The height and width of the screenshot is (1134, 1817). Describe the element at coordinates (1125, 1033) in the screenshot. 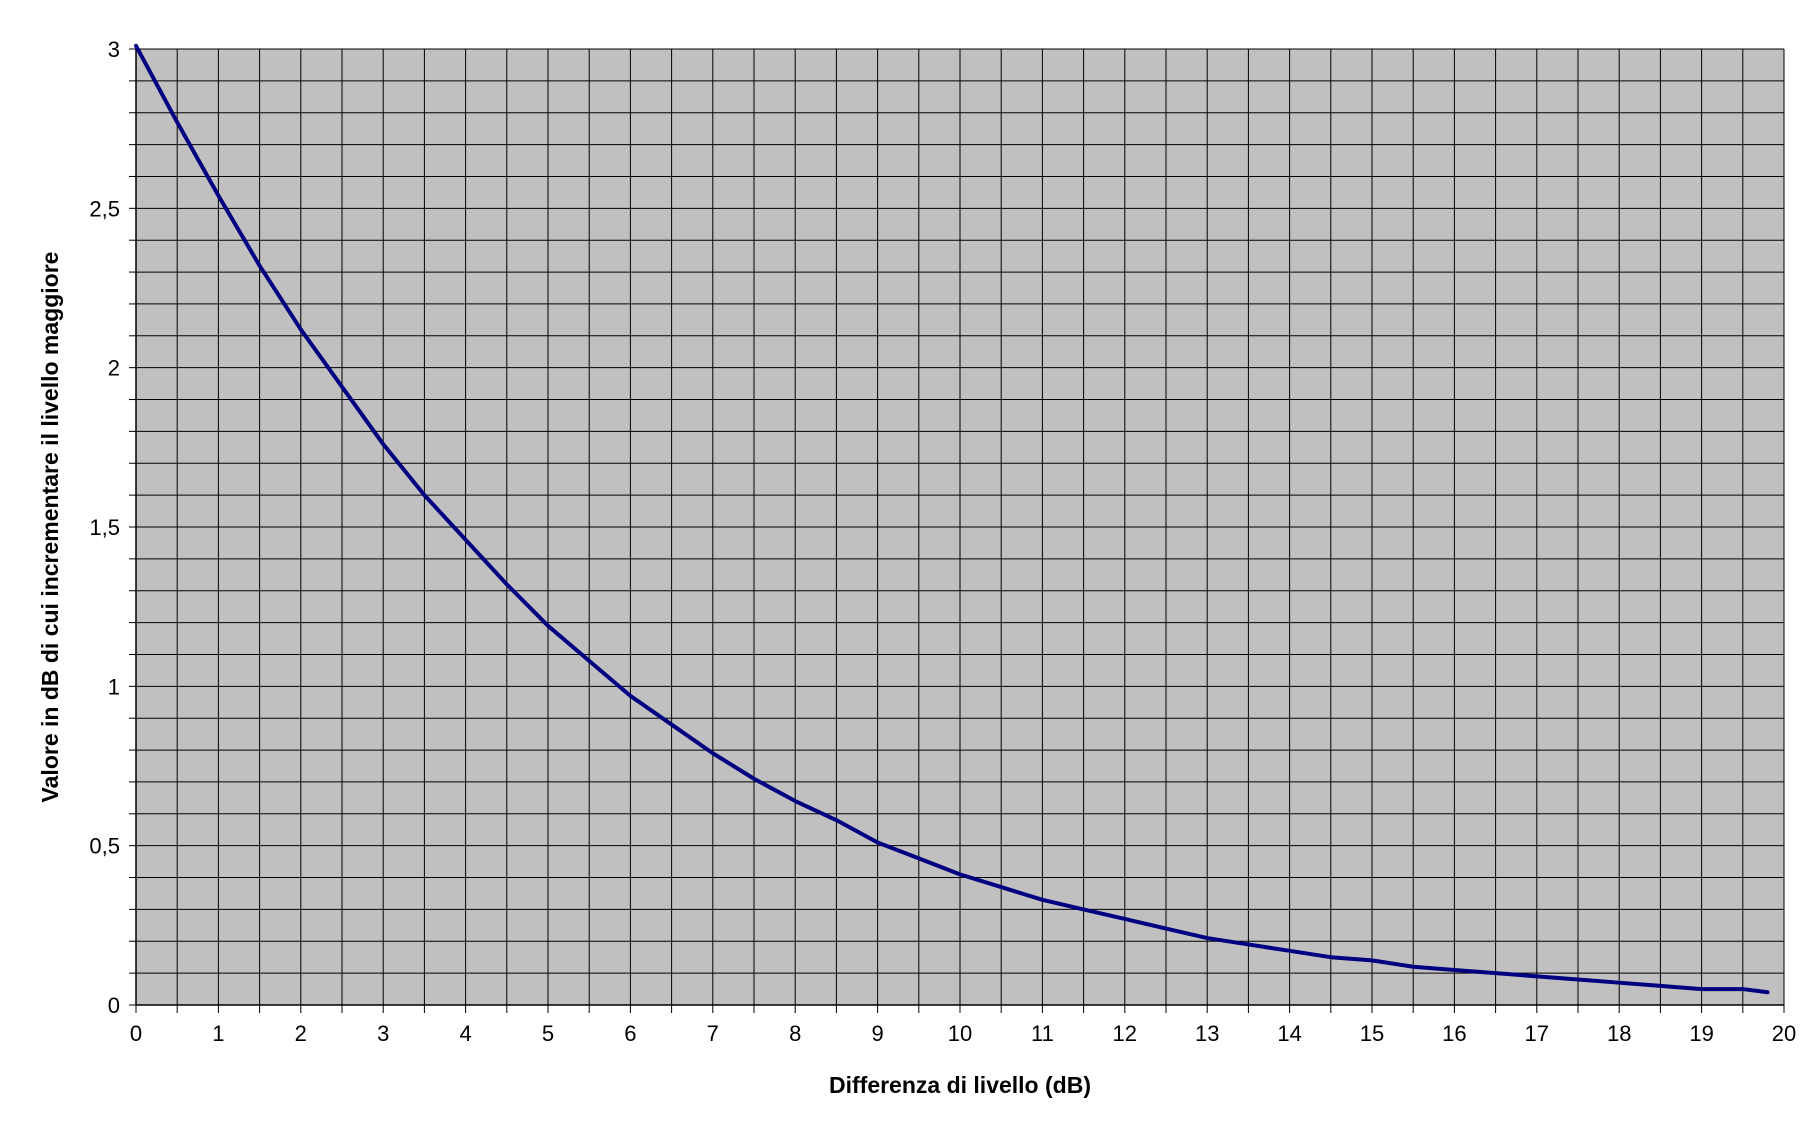

I see `x-tick-label: 12` at that location.